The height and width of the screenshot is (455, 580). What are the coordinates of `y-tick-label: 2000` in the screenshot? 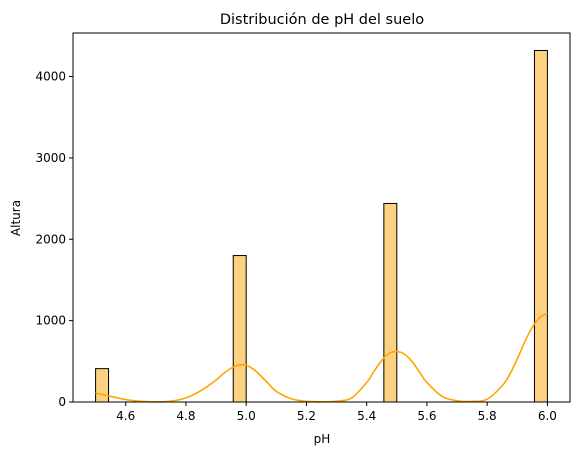 It's located at (50, 239).